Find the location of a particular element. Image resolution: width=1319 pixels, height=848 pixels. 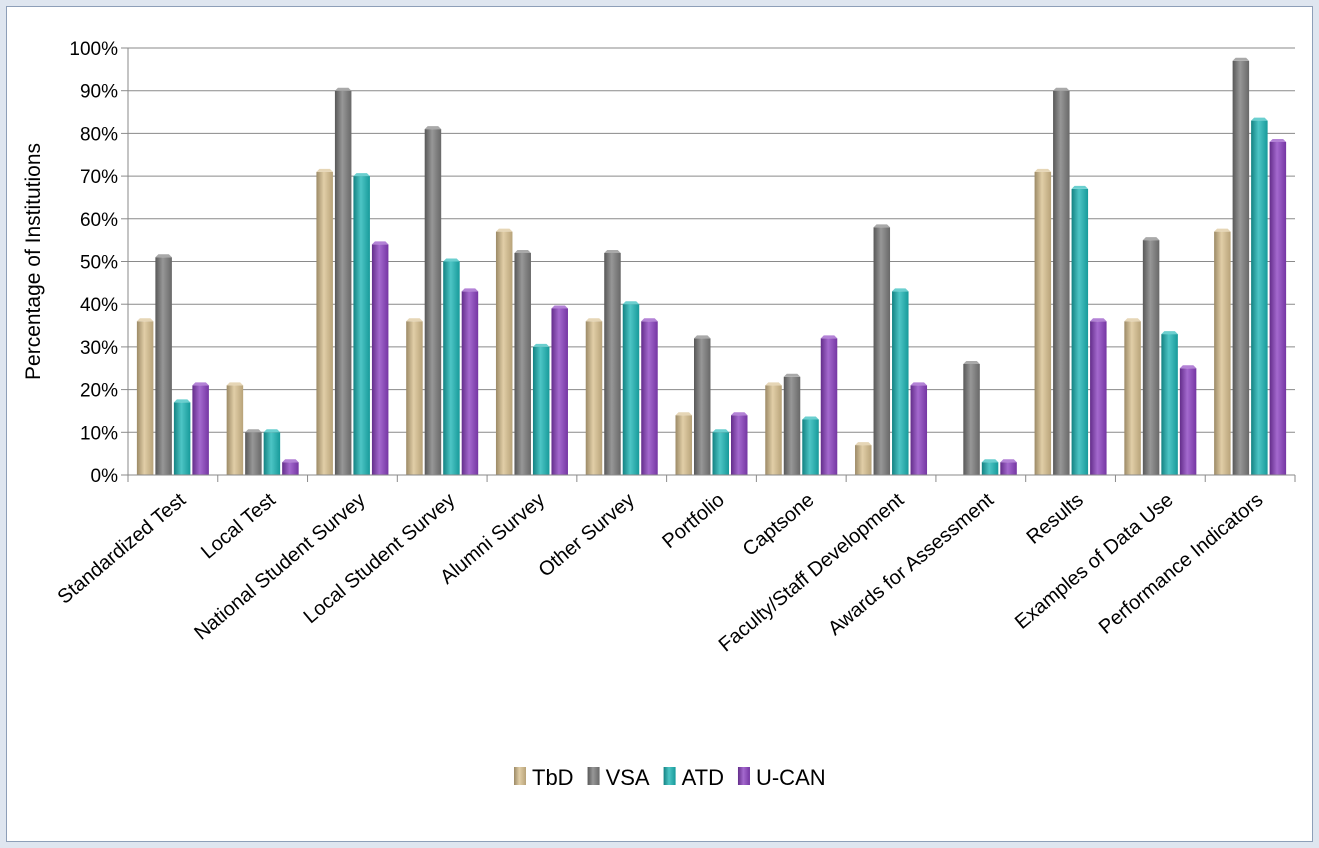

legend-label: VSA is located at coordinates (628, 777).